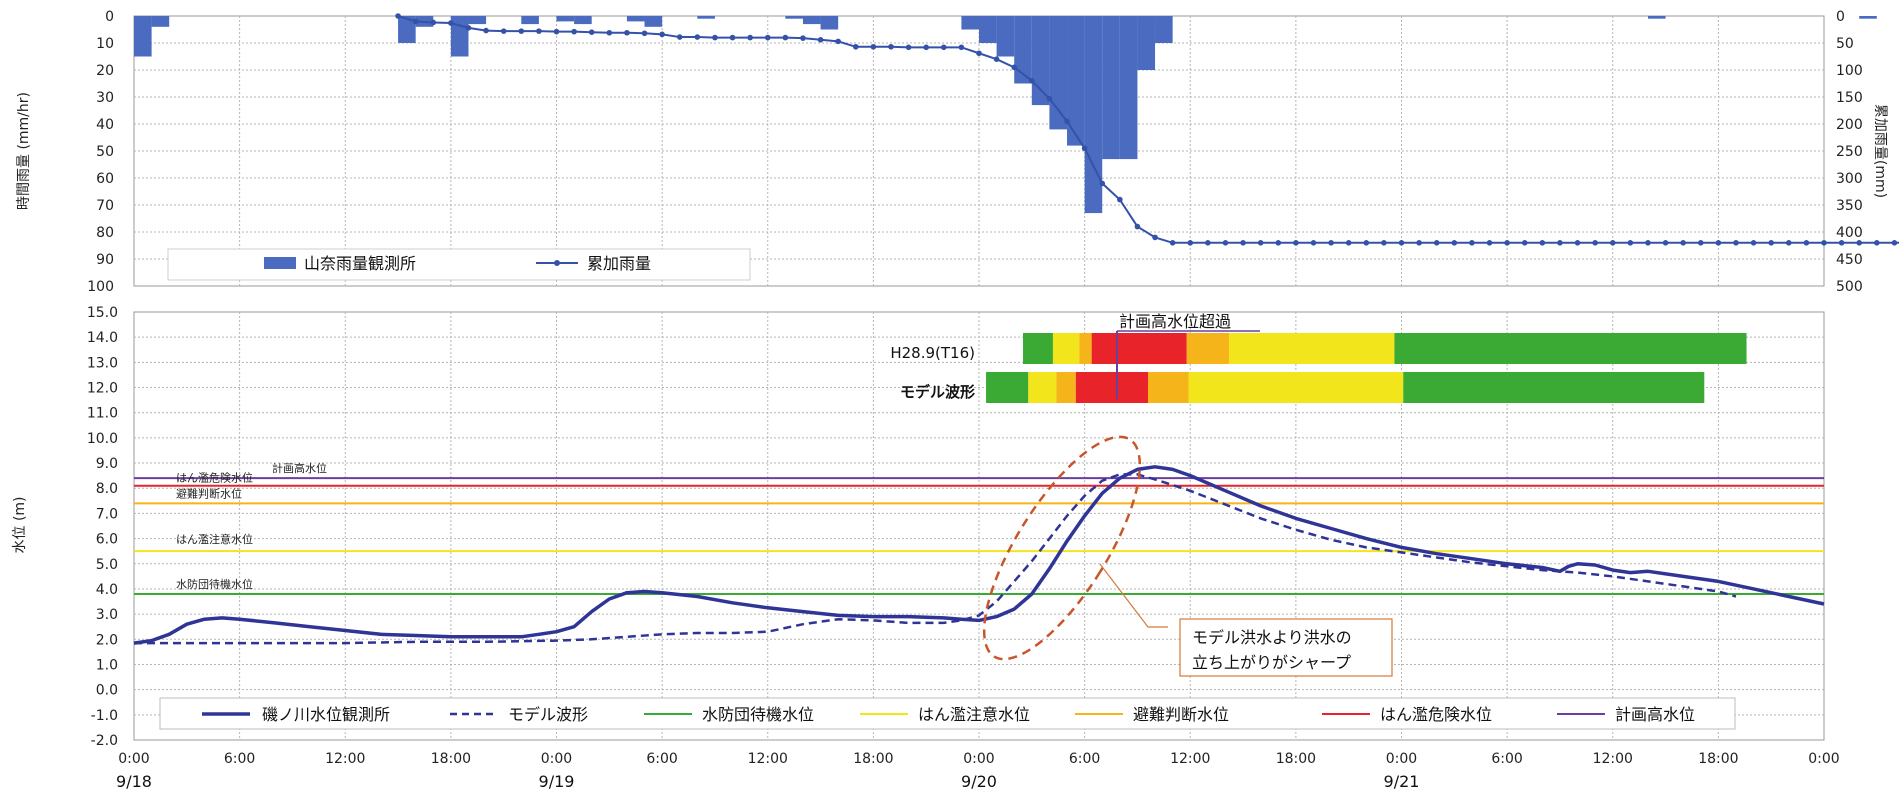 The height and width of the screenshot is (797, 1899). I want to click on legend-label-observed: 磯ノ川水位観測所, so click(326, 714).